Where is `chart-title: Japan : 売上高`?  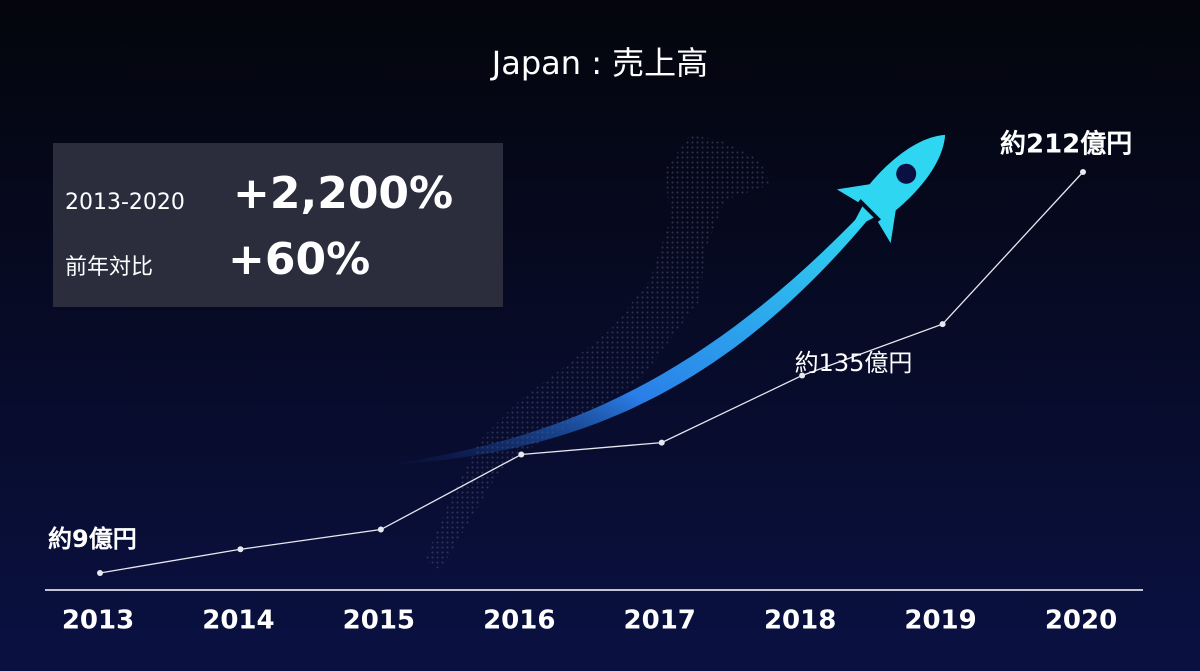
chart-title: Japan : 売上高 is located at coordinates (599, 63).